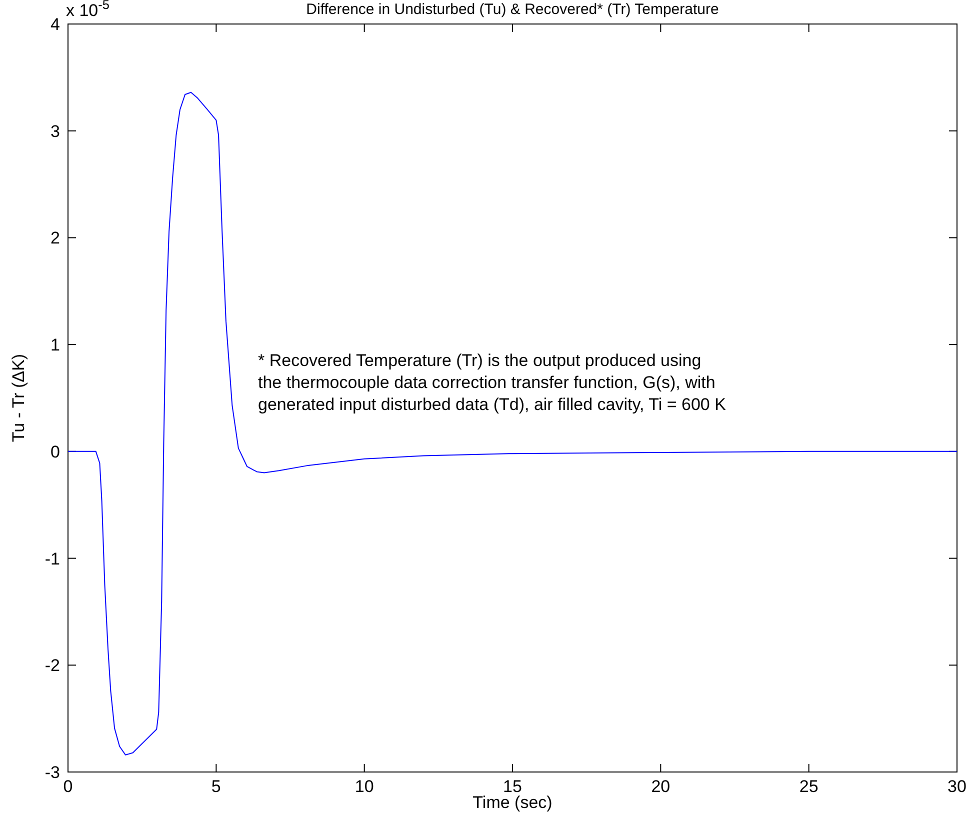  Describe the element at coordinates (88, 10) in the screenshot. I see `text: x 10$^{-5}$` at that location.